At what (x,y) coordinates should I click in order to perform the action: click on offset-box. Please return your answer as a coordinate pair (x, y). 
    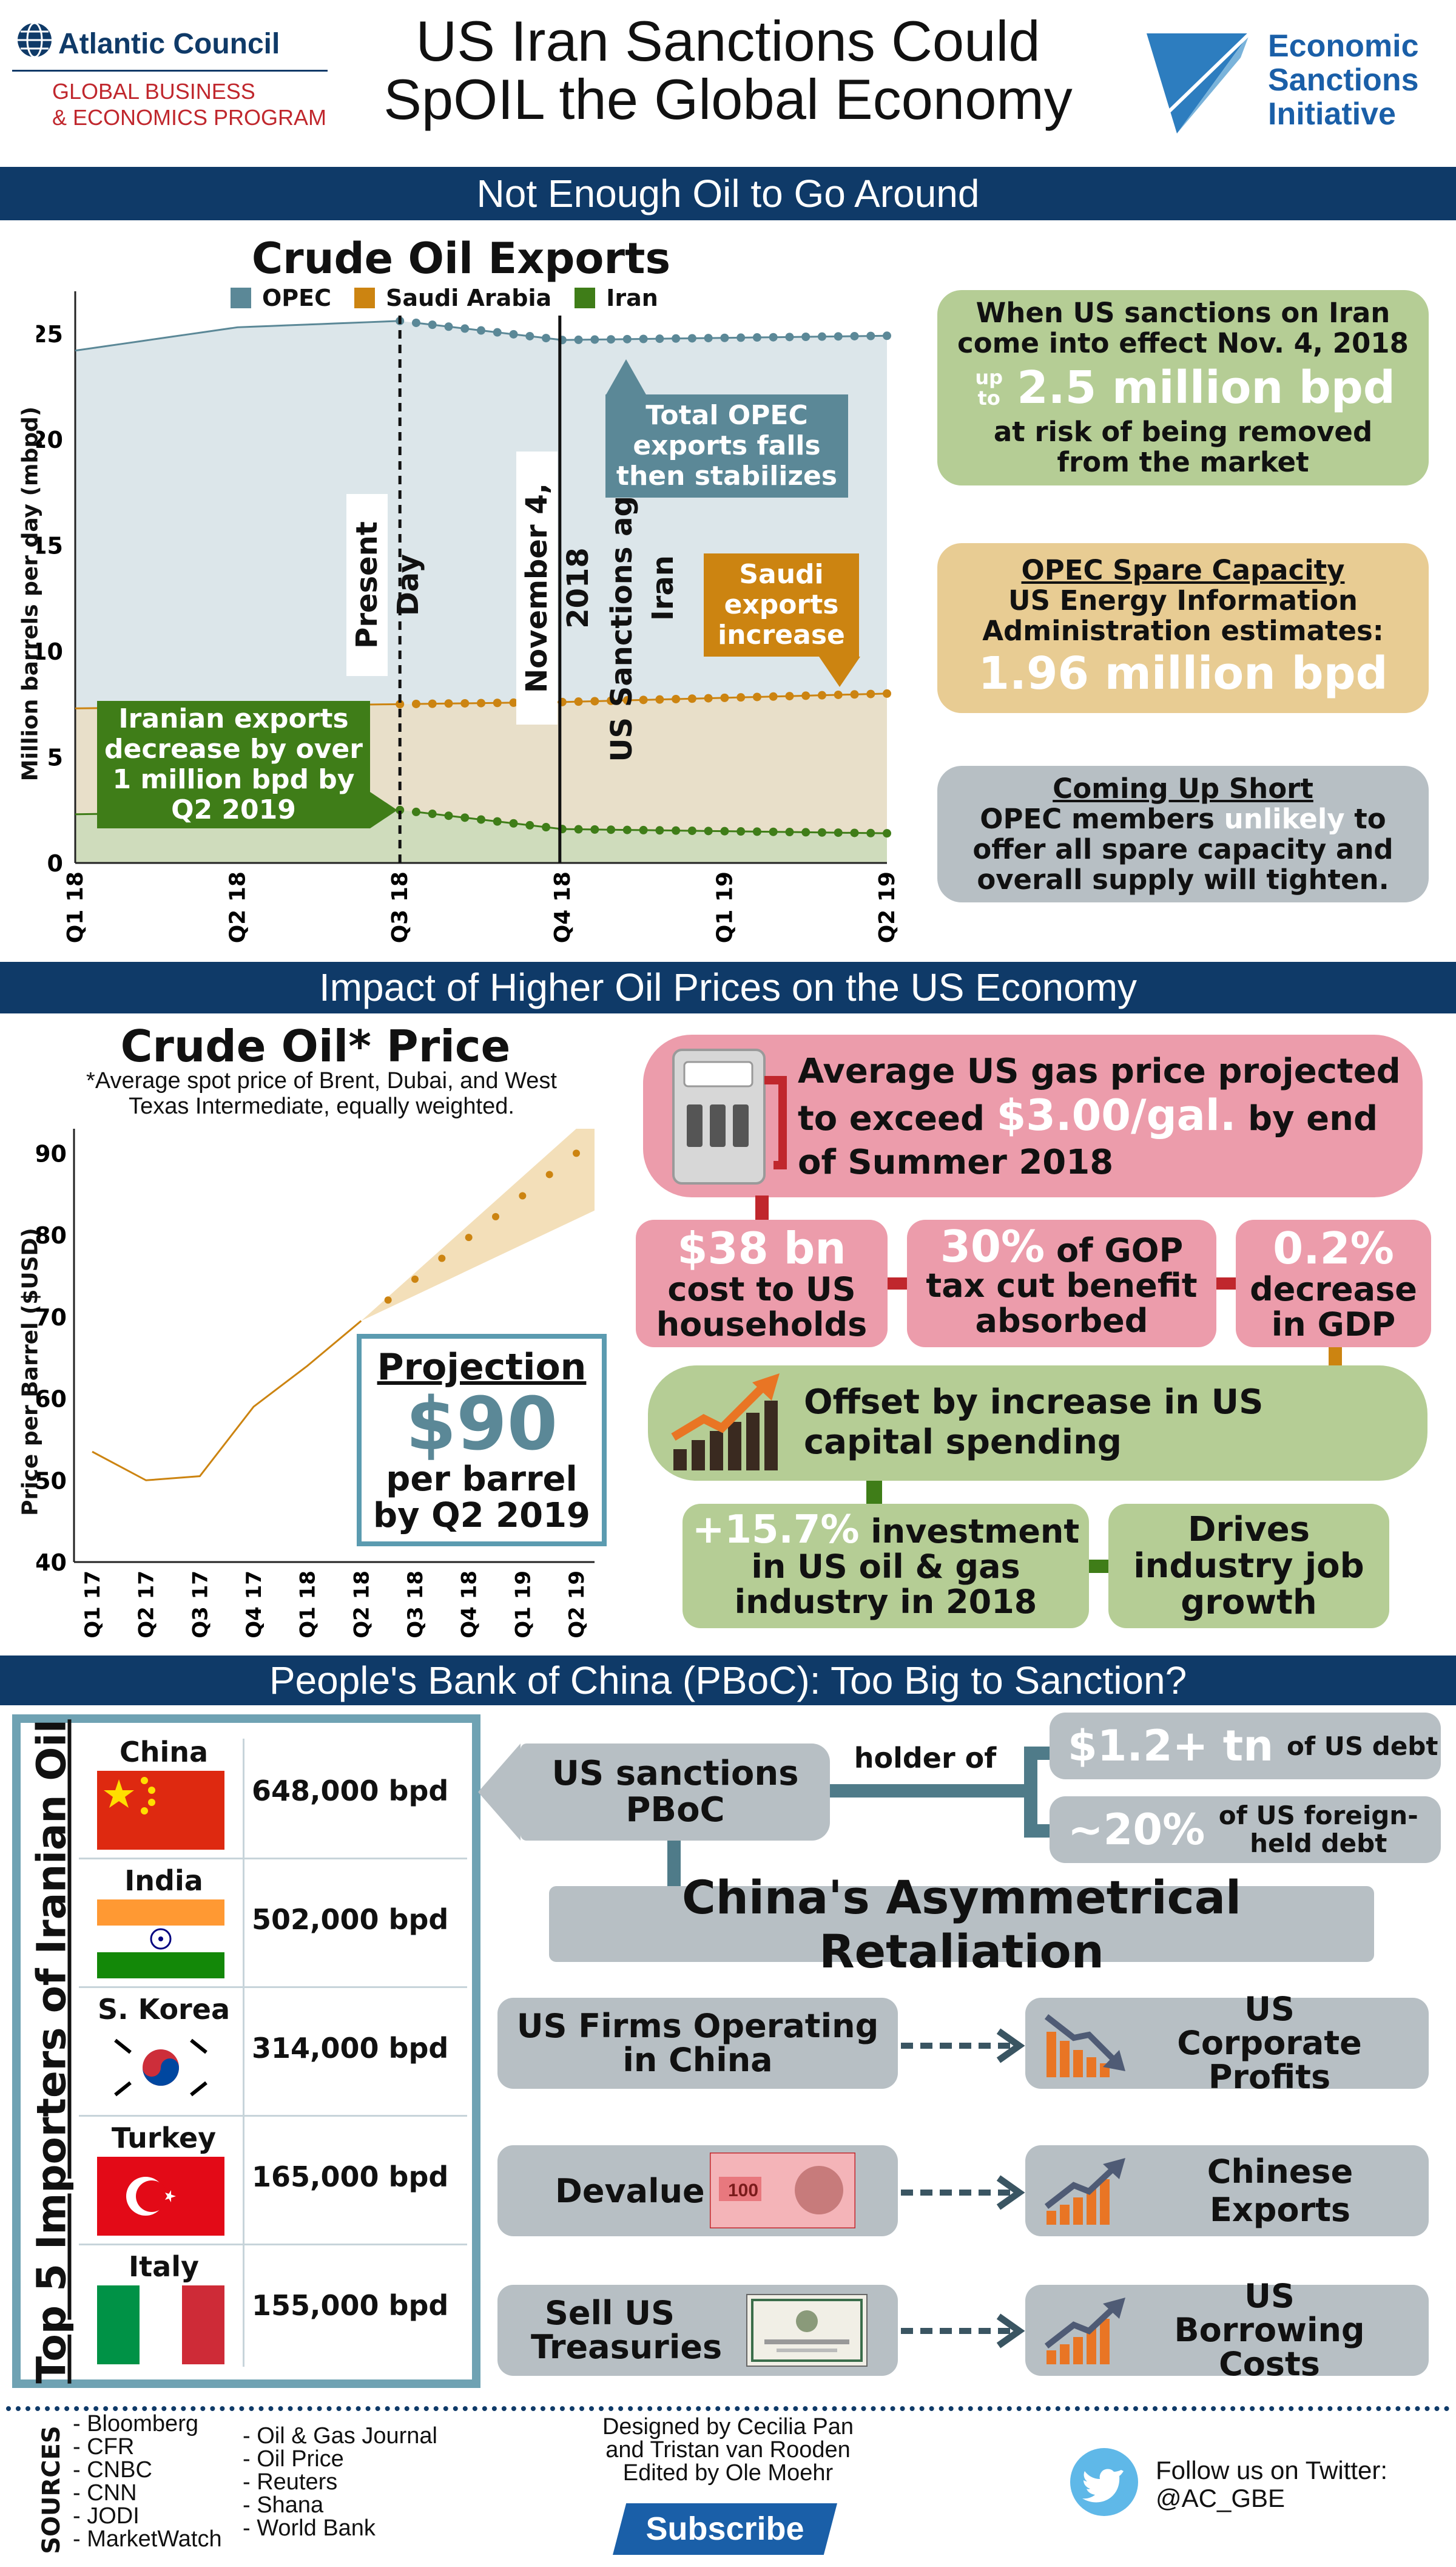
    Looking at the image, I should click on (1037, 1423).